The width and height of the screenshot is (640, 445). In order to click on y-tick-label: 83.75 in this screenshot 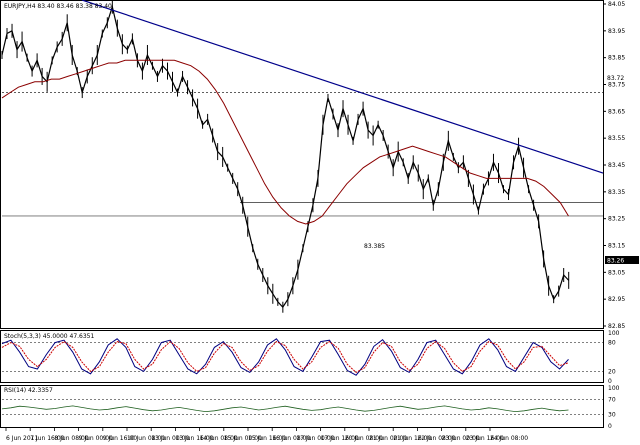, I will do `click(616, 85)`.